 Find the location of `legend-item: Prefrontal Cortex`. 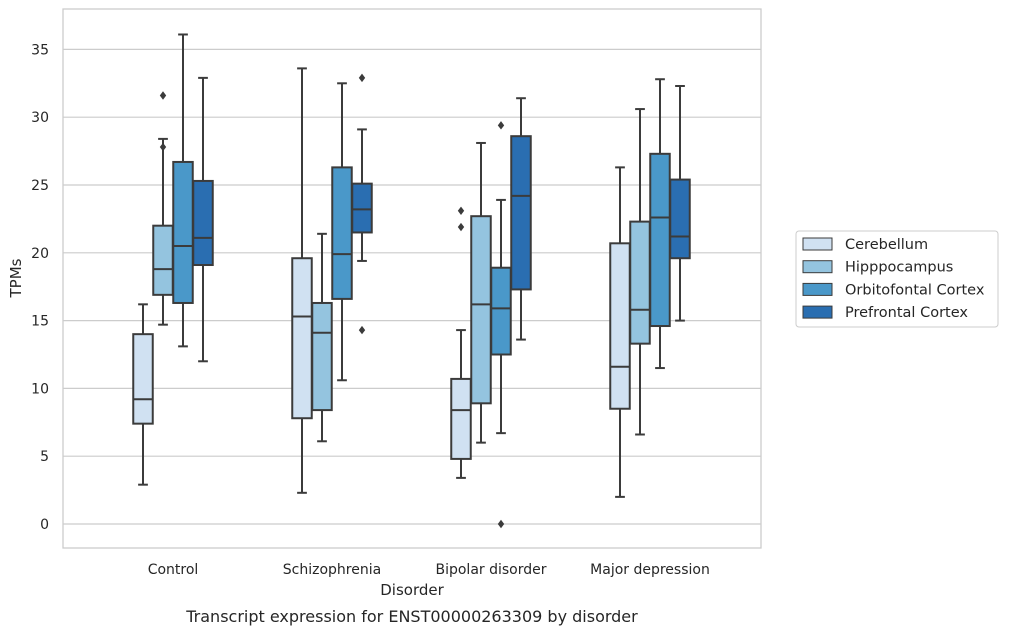

legend-item: Prefrontal Cortex is located at coordinates (885, 313).